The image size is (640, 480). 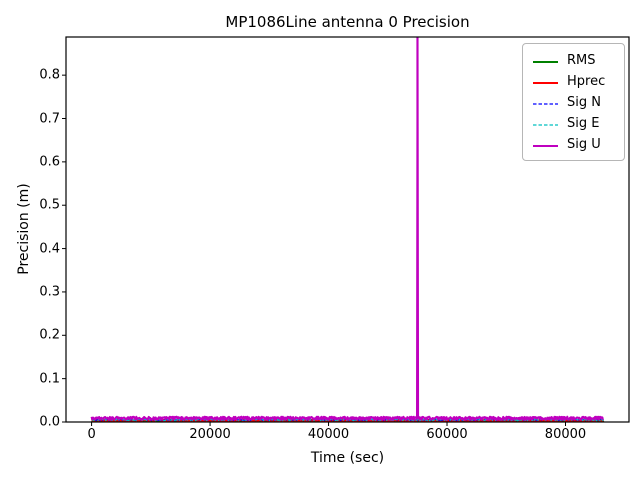 I want to click on y-tick-label: 0.5, so click(x=49, y=205).